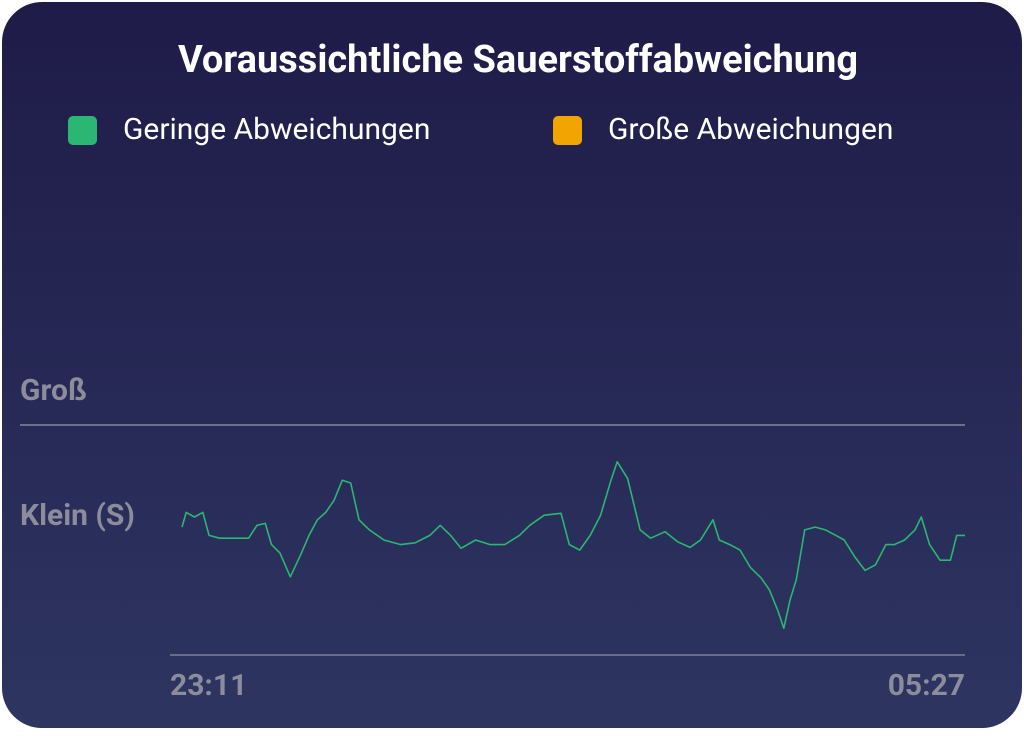 The width and height of the screenshot is (1024, 741). What do you see at coordinates (750, 129) in the screenshot?
I see `legend-label: Große Abweichungen` at bounding box center [750, 129].